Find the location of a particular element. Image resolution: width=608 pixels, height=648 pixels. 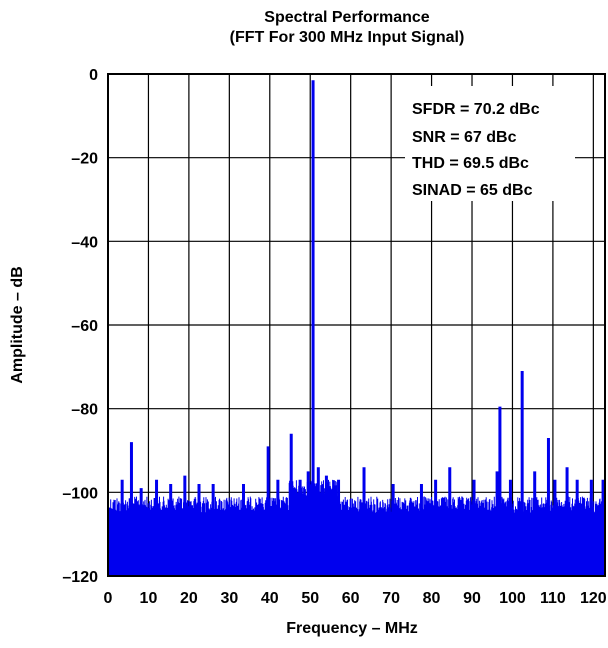

chart-subtitle: (FFT For 300 MHz Input Signal) is located at coordinates (347, 37).